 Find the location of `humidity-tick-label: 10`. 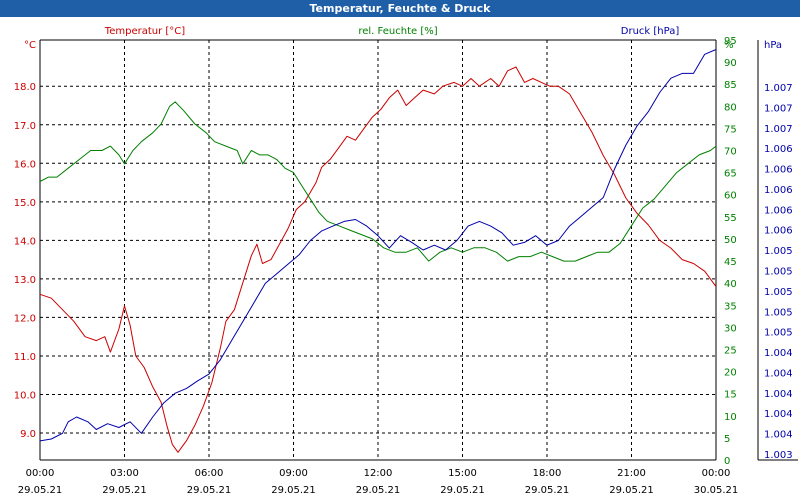

humidity-tick-label: 10 is located at coordinates (730, 417).